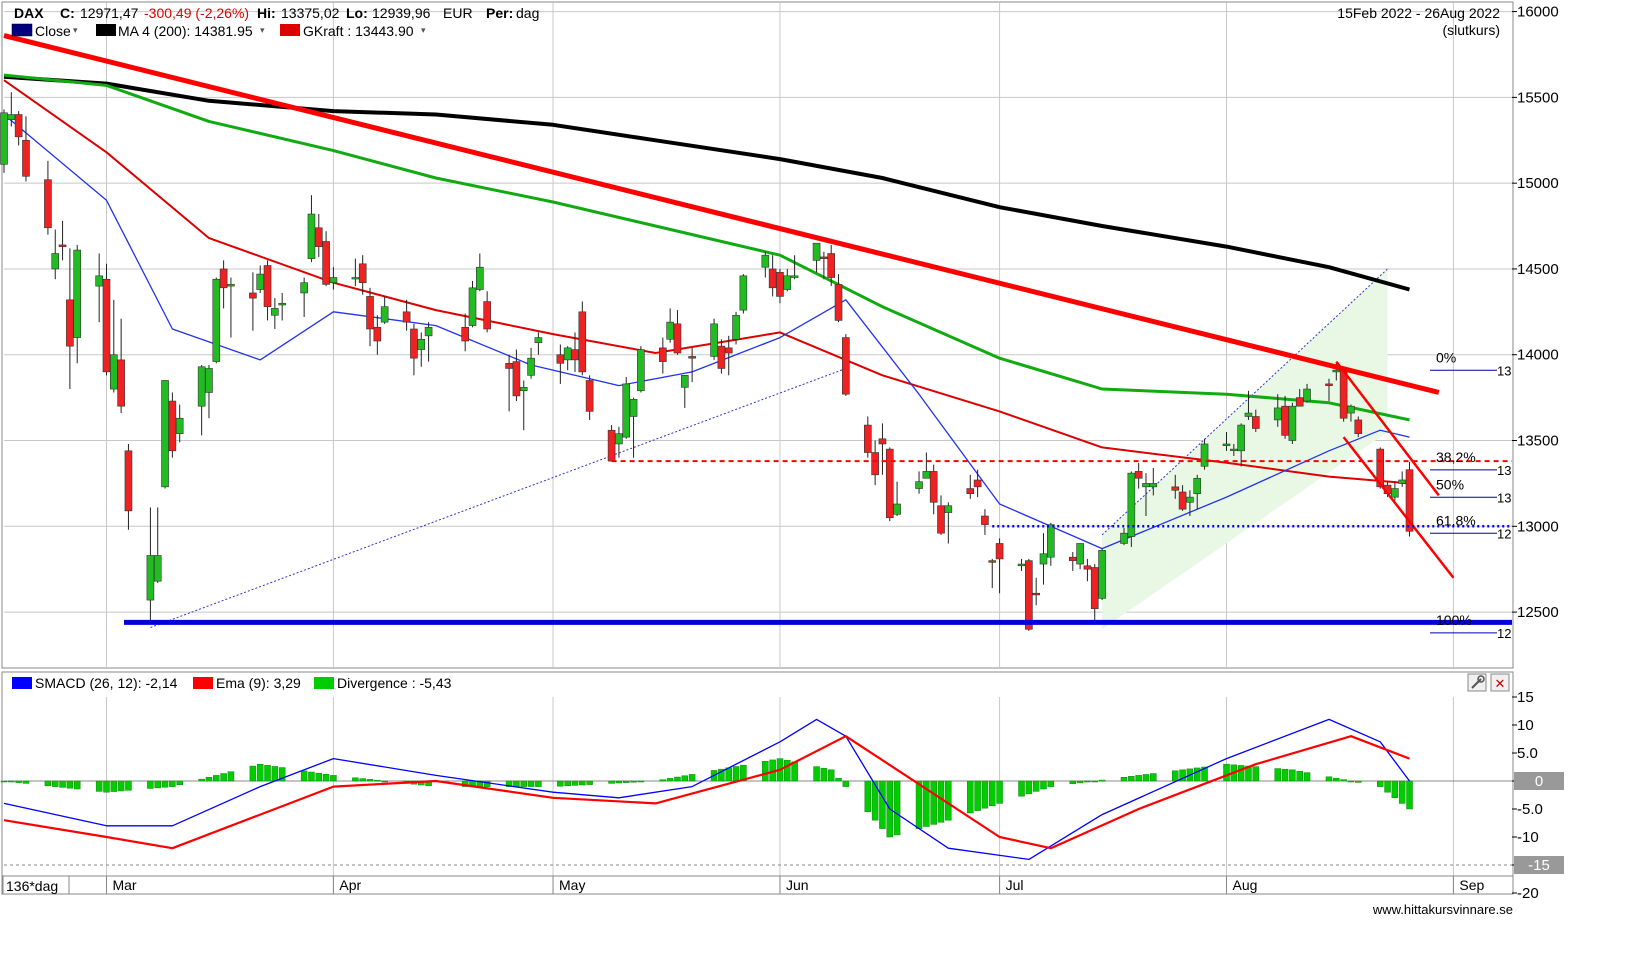 The image size is (1639, 961). I want to click on legend-ma-dropdown-icon: ▾, so click(262, 30).